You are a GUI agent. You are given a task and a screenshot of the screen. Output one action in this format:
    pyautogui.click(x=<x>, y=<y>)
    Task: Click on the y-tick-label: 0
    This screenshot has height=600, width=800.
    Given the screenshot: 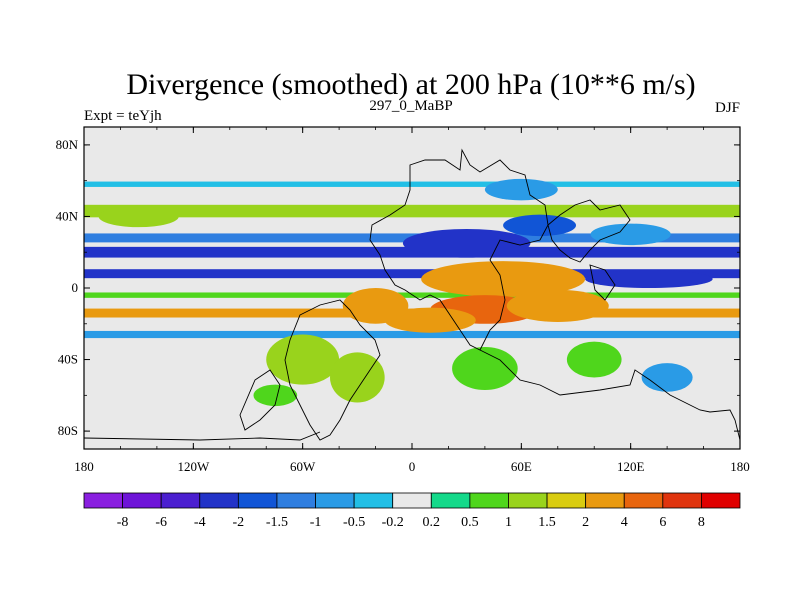 What is the action you would take?
    pyautogui.click(x=75, y=287)
    